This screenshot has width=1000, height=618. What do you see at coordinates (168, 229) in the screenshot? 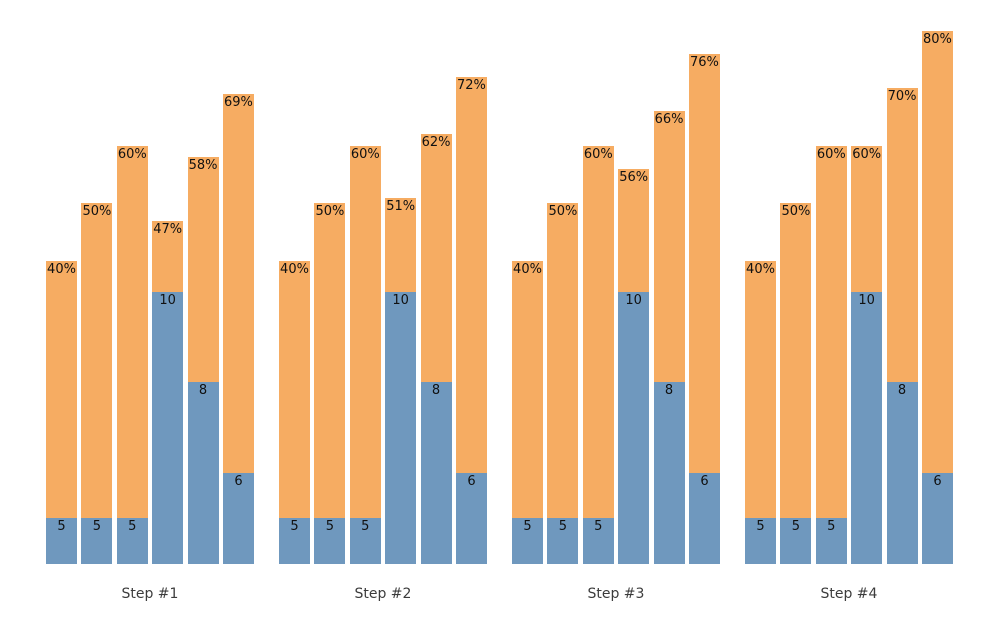
I see `bar-percent-label: 47%` at bounding box center [168, 229].